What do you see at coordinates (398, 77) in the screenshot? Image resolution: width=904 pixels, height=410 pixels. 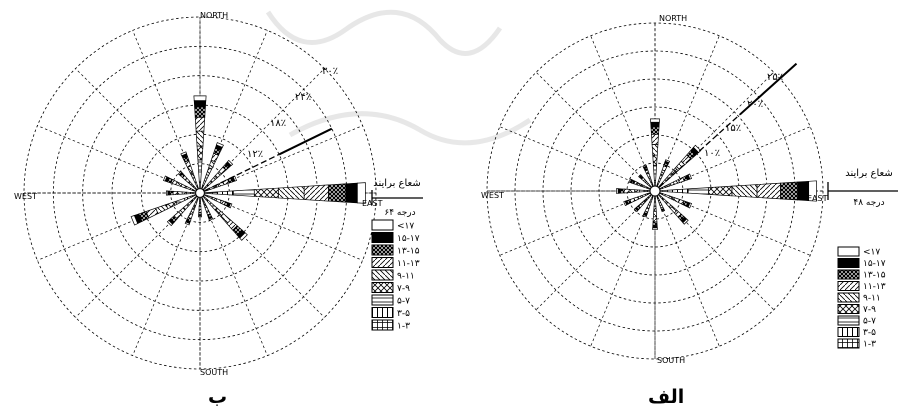 I see `watermark` at bounding box center [398, 77].